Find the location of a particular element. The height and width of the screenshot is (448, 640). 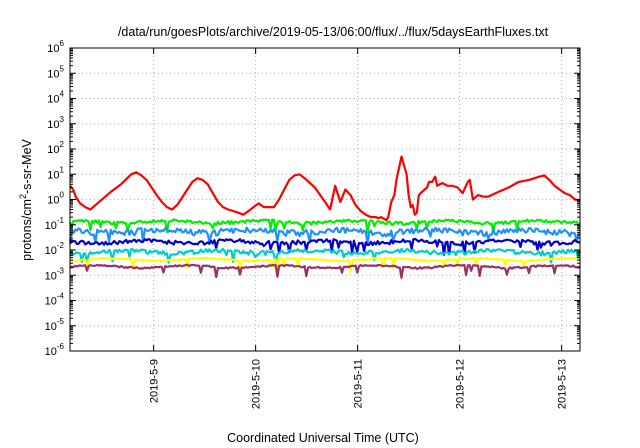

y-axis-label: protons/cm2-s-sr-MeV is located at coordinates (26, 199).